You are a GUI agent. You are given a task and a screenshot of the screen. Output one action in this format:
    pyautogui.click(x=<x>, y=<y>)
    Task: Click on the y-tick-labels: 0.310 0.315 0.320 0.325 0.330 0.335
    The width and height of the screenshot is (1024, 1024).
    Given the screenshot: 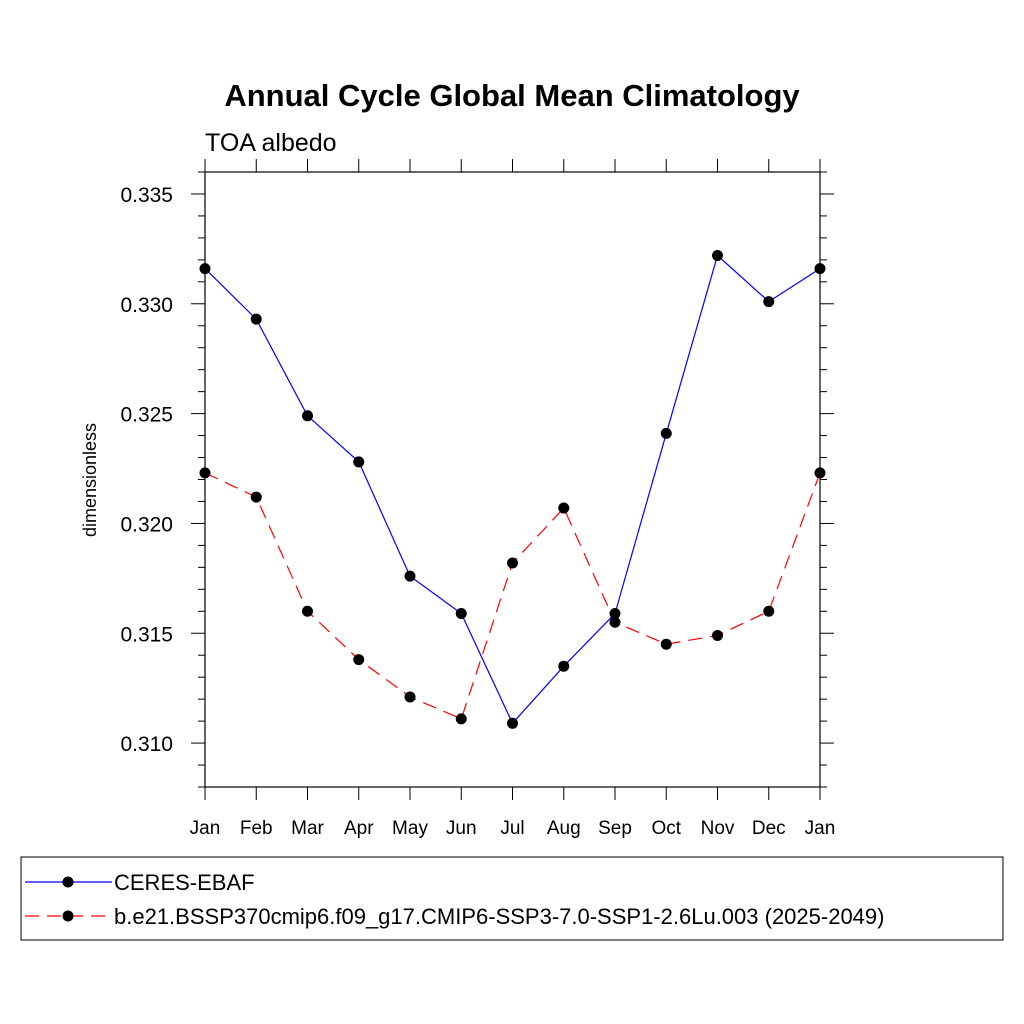 What is the action you would take?
    pyautogui.click(x=146, y=470)
    